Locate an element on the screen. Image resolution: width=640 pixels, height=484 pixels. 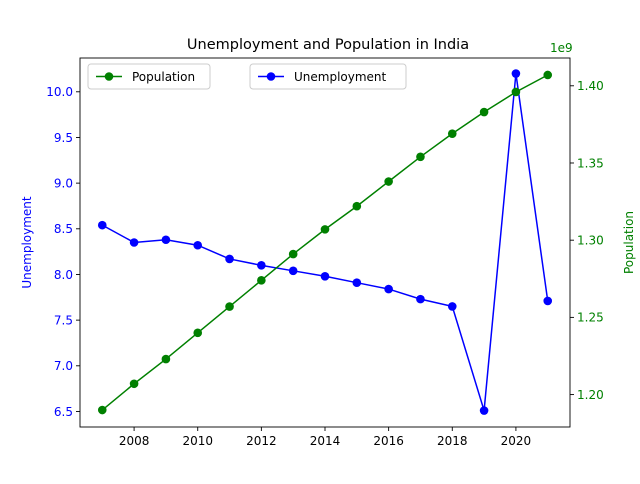
left-y-tick-label: 6.5 is located at coordinates (63, 412).